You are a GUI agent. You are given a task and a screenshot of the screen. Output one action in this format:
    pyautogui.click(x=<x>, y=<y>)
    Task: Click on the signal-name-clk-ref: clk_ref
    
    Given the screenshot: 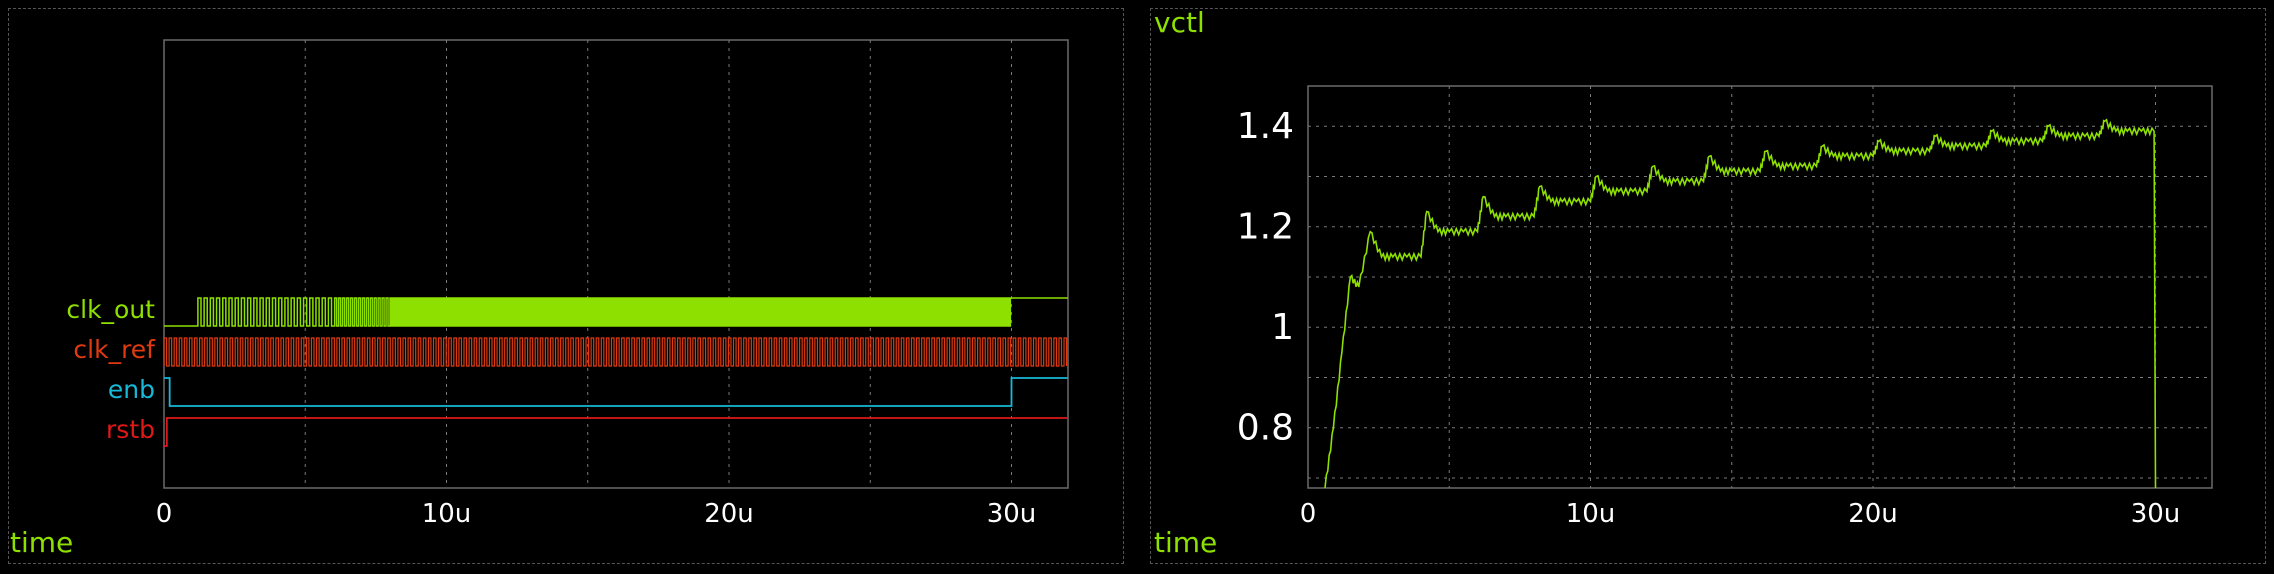 What is the action you would take?
    pyautogui.click(x=114, y=349)
    